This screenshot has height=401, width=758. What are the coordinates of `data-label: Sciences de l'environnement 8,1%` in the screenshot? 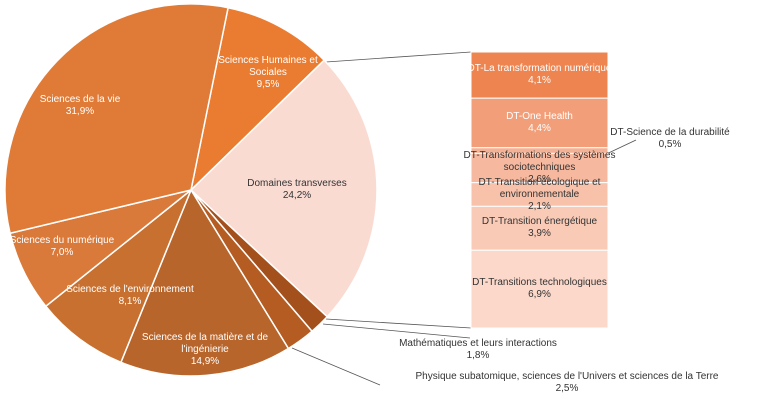 It's located at (130, 296).